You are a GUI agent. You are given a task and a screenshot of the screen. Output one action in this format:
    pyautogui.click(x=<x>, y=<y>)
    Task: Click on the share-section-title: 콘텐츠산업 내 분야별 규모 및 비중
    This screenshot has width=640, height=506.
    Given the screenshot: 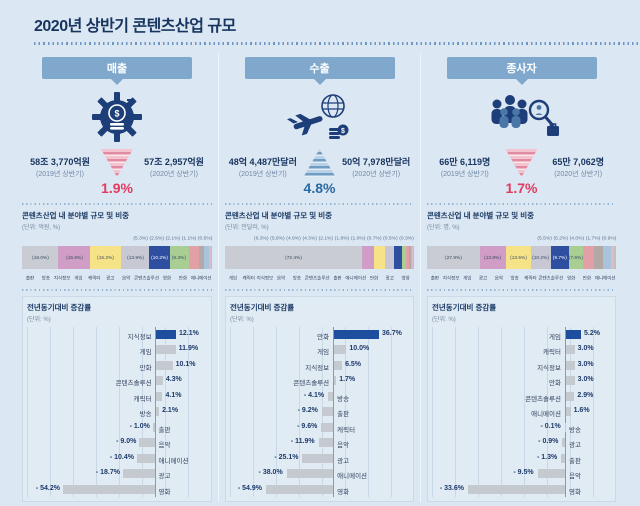 What is the action you would take?
    pyautogui.click(x=319, y=215)
    